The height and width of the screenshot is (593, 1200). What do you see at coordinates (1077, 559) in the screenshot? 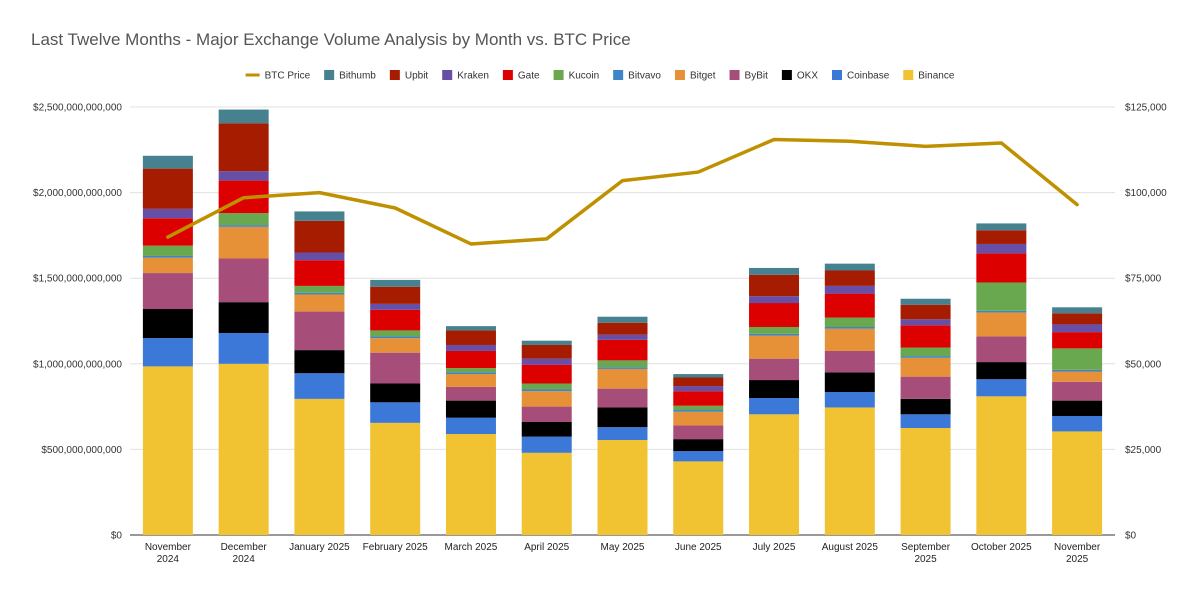
I see `x-axis-tick-label: 2025` at bounding box center [1077, 559].